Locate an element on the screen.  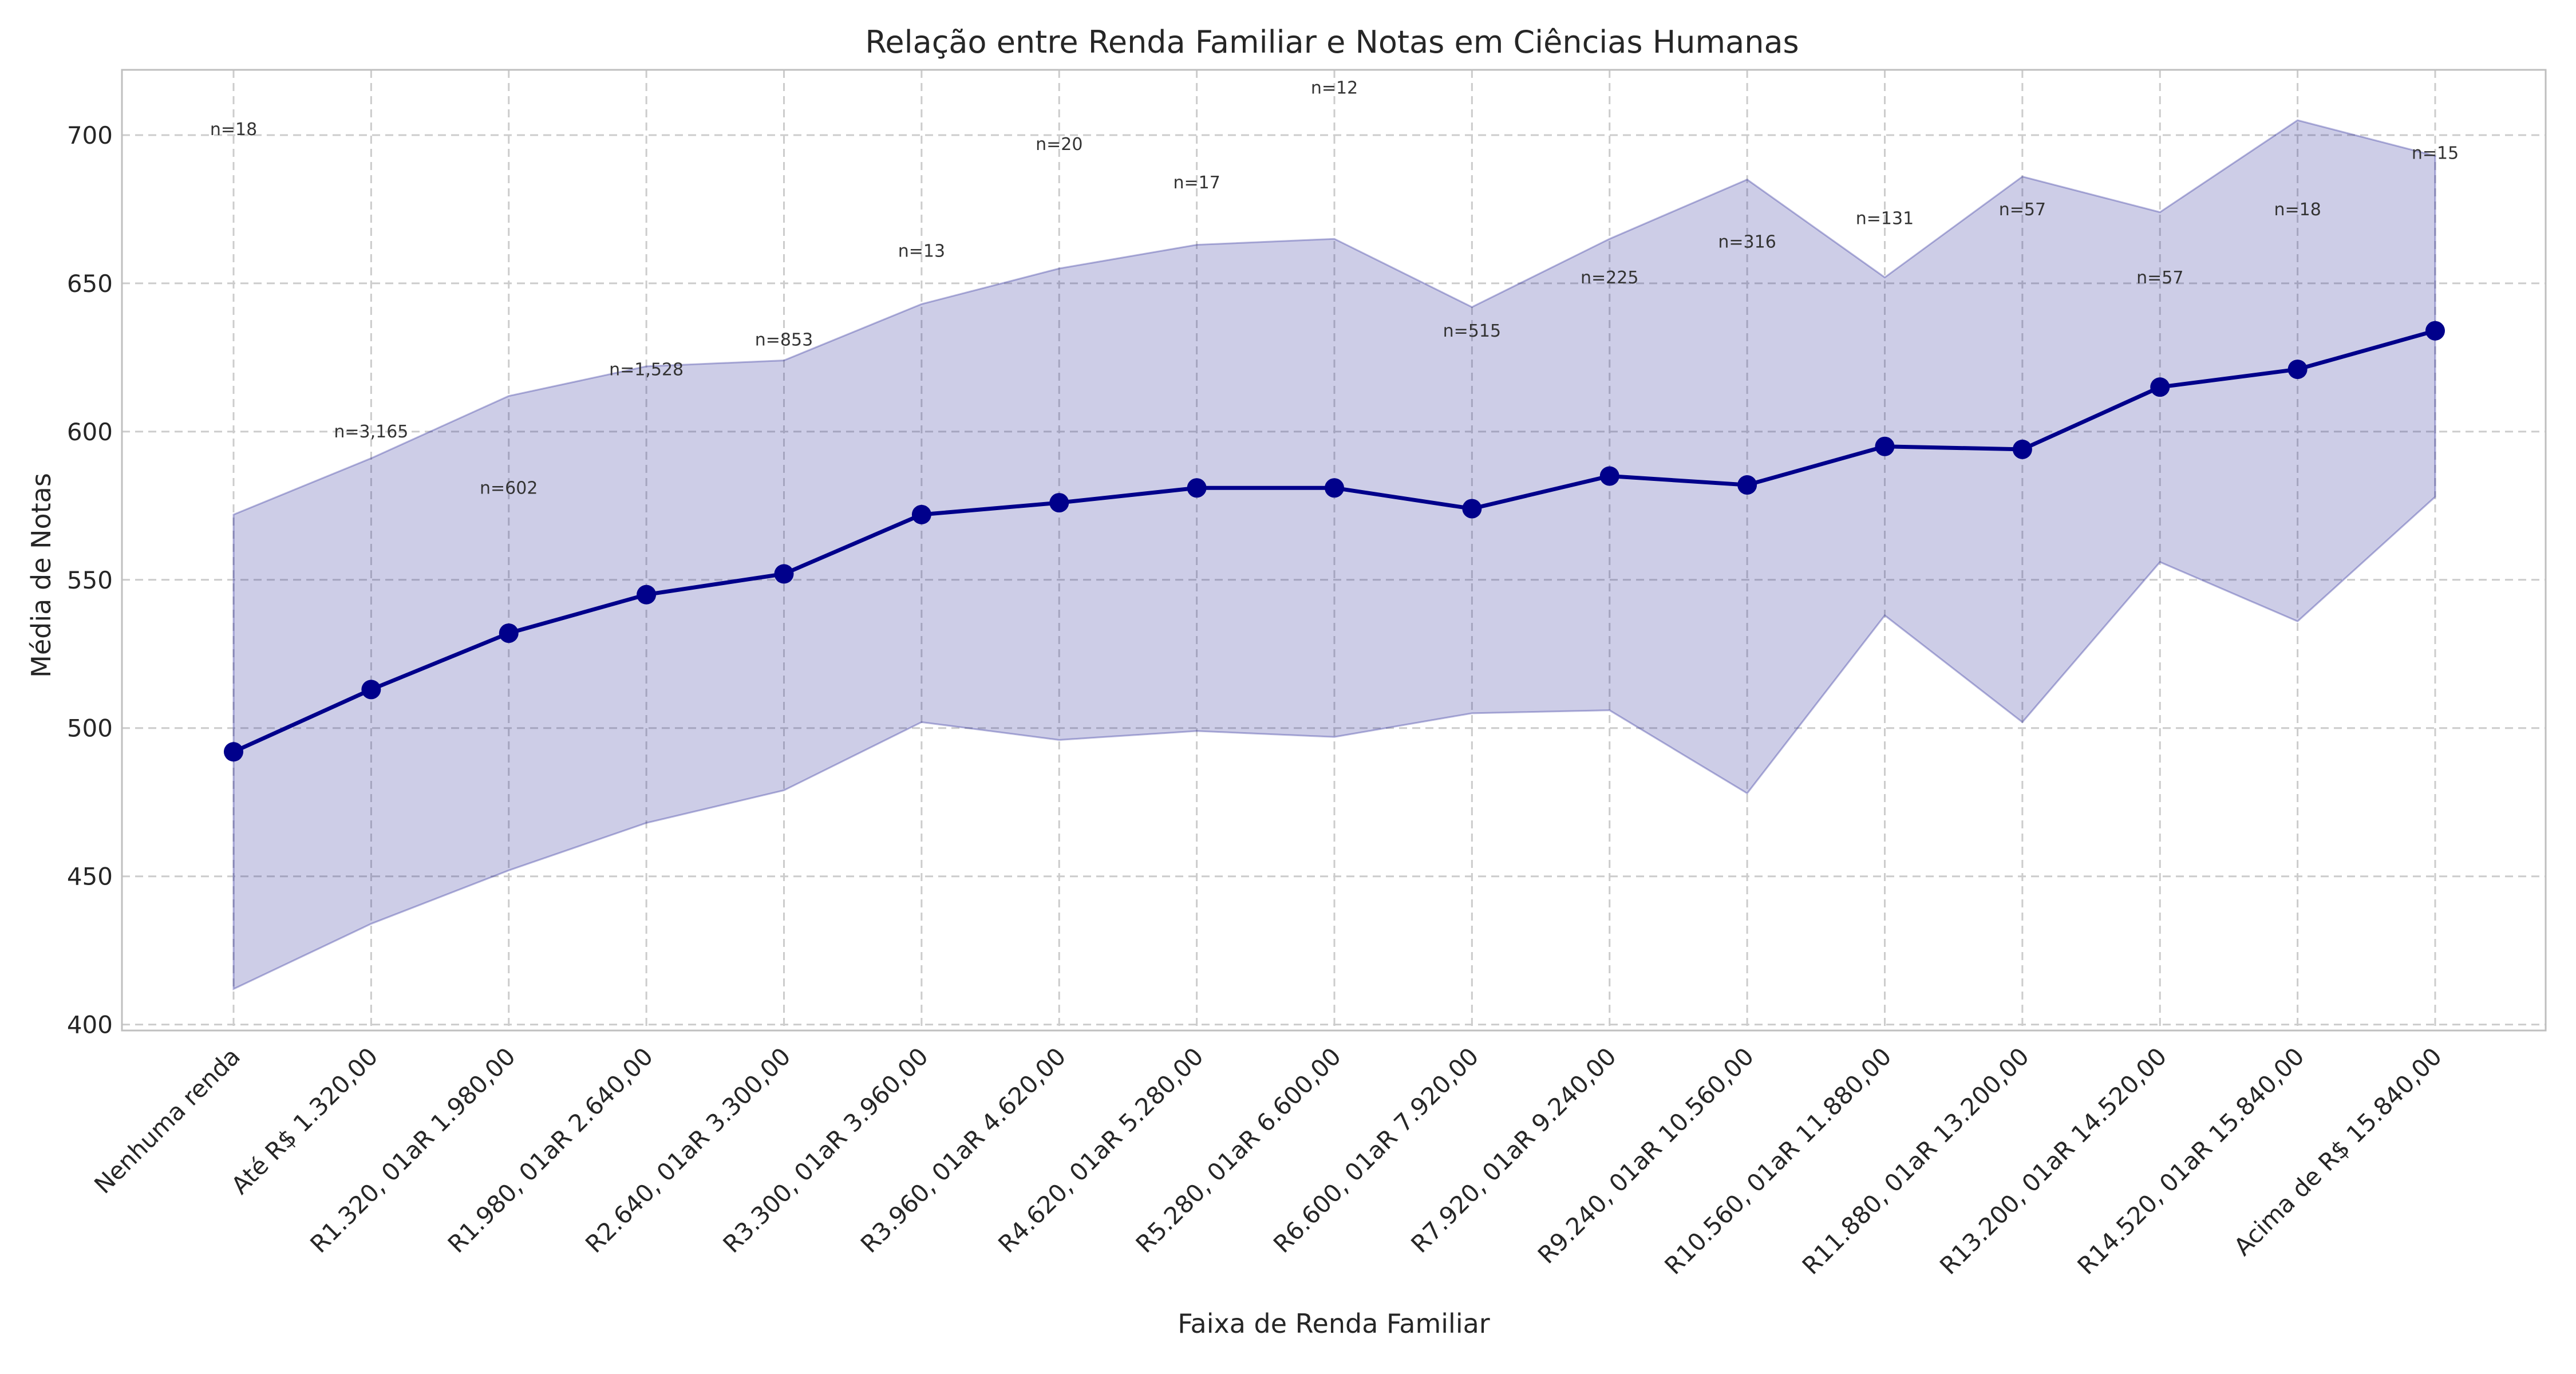
x-tick-label-0: Nenhuma renda is located at coordinates (167, 1120).